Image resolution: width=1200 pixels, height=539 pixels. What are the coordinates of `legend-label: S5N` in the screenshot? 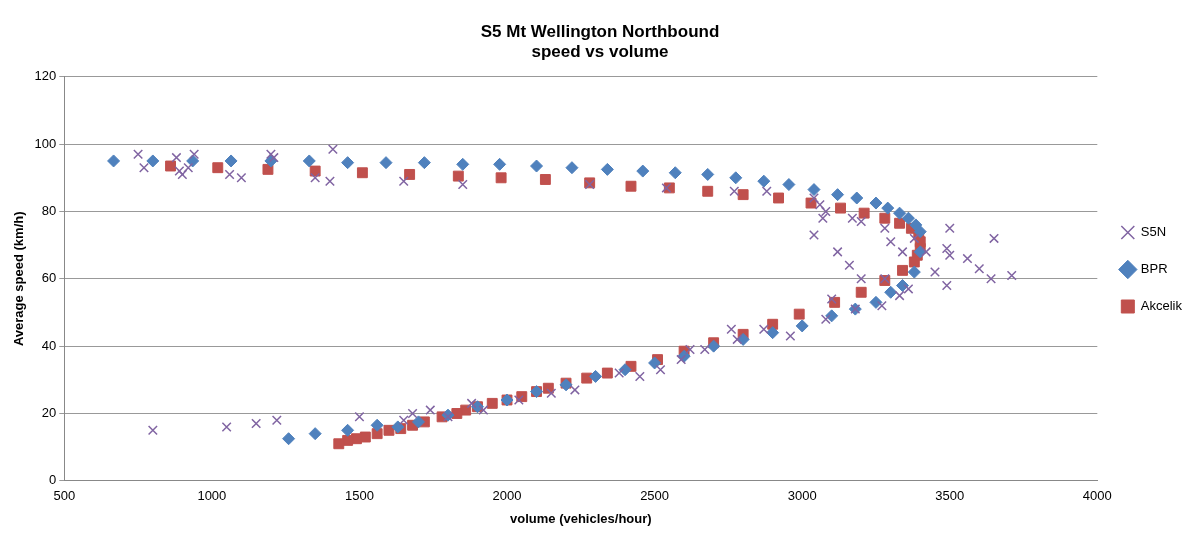 It's located at (1153, 232).